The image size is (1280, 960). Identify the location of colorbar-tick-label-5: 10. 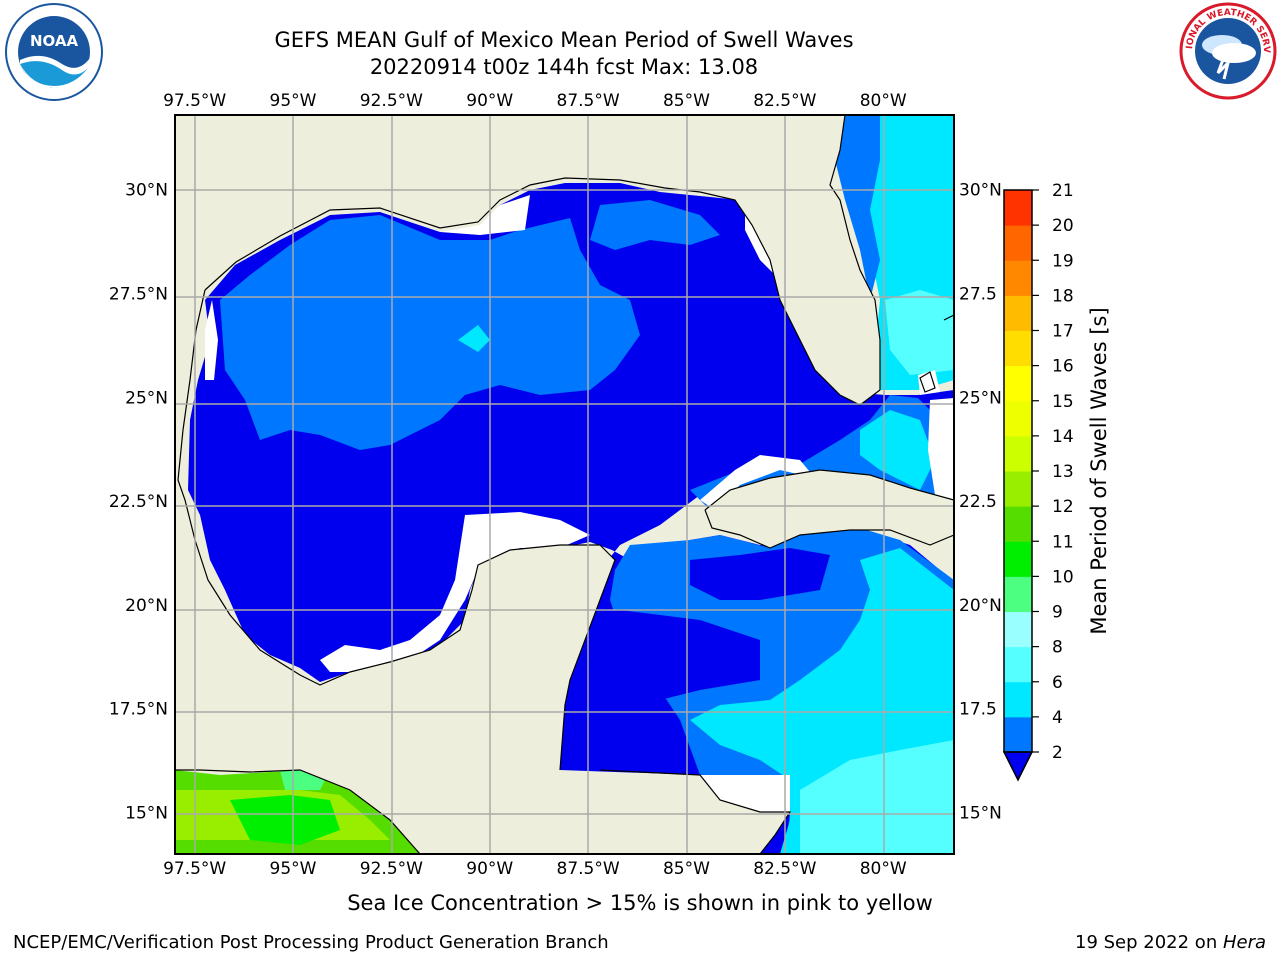
(1063, 577).